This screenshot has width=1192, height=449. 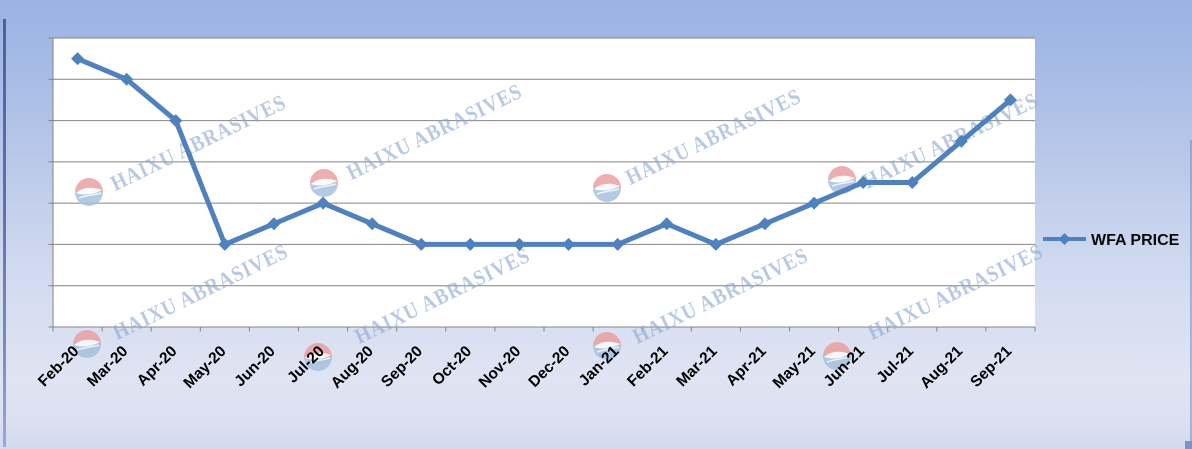 What do you see at coordinates (254, 366) in the screenshot?
I see `x-axis-label: Jun-20` at bounding box center [254, 366].